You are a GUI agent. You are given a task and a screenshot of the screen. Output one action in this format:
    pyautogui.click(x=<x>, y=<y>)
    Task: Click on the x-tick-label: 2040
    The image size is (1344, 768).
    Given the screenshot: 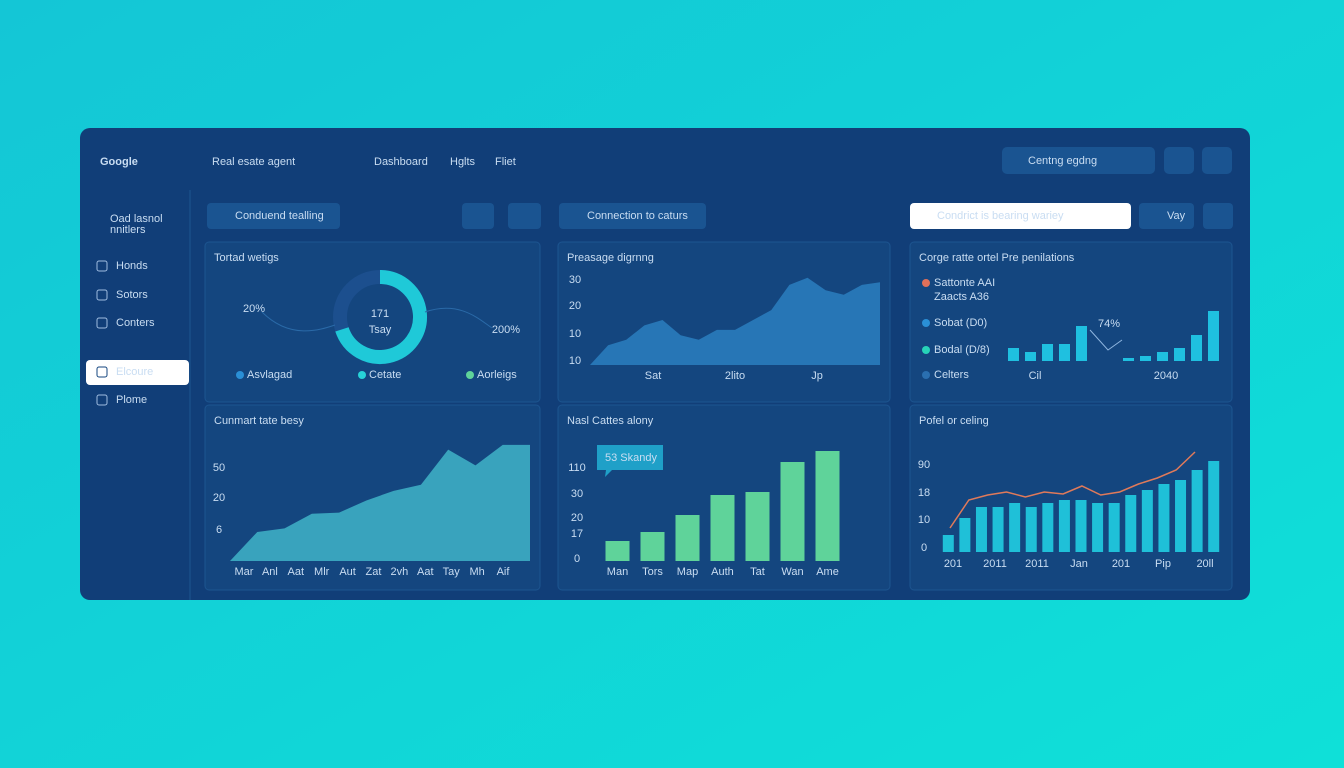 What is the action you would take?
    pyautogui.click(x=1166, y=376)
    